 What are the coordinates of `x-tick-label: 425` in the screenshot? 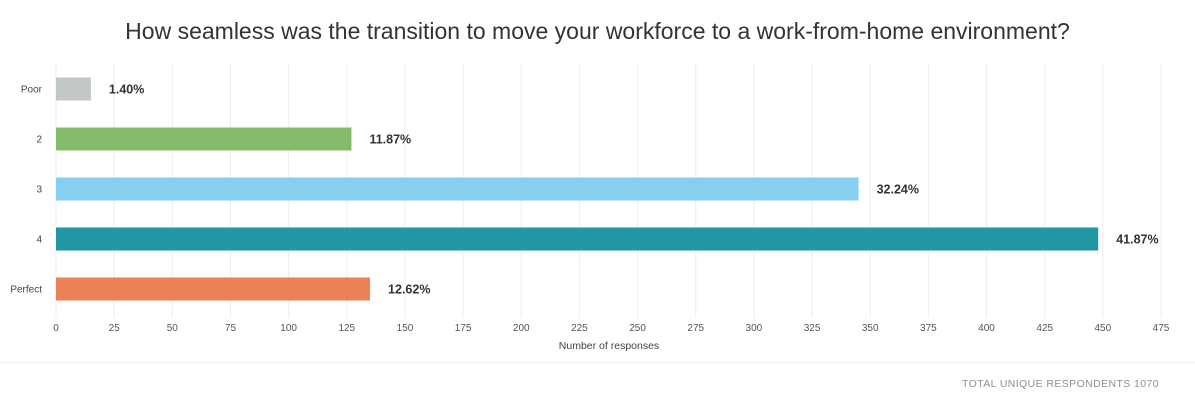 It's located at (1044, 328).